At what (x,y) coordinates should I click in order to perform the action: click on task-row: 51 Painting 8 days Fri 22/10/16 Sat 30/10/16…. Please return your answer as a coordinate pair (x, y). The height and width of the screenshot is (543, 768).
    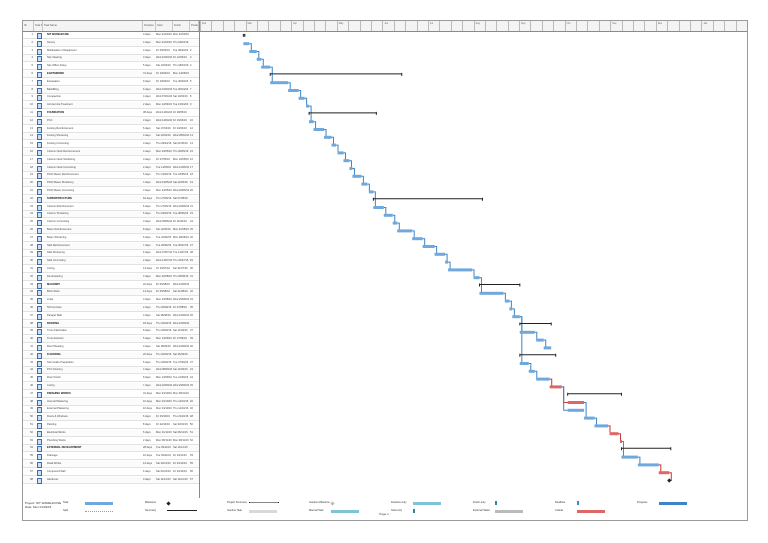
    Looking at the image, I should click on (111, 425).